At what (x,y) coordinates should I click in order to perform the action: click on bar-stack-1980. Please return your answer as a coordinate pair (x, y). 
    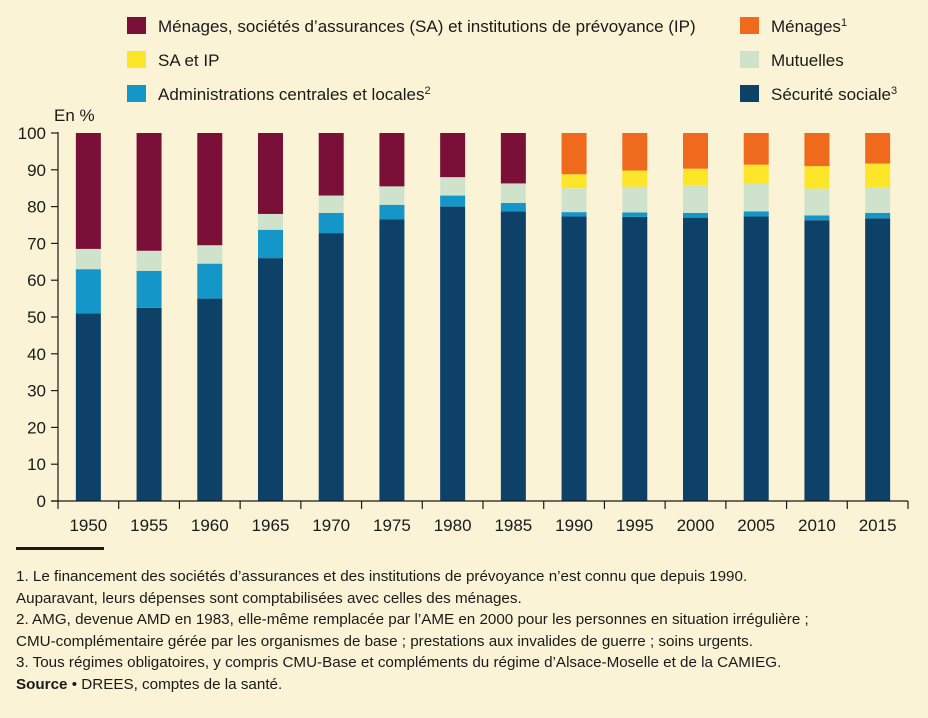
    Looking at the image, I should click on (453, 317).